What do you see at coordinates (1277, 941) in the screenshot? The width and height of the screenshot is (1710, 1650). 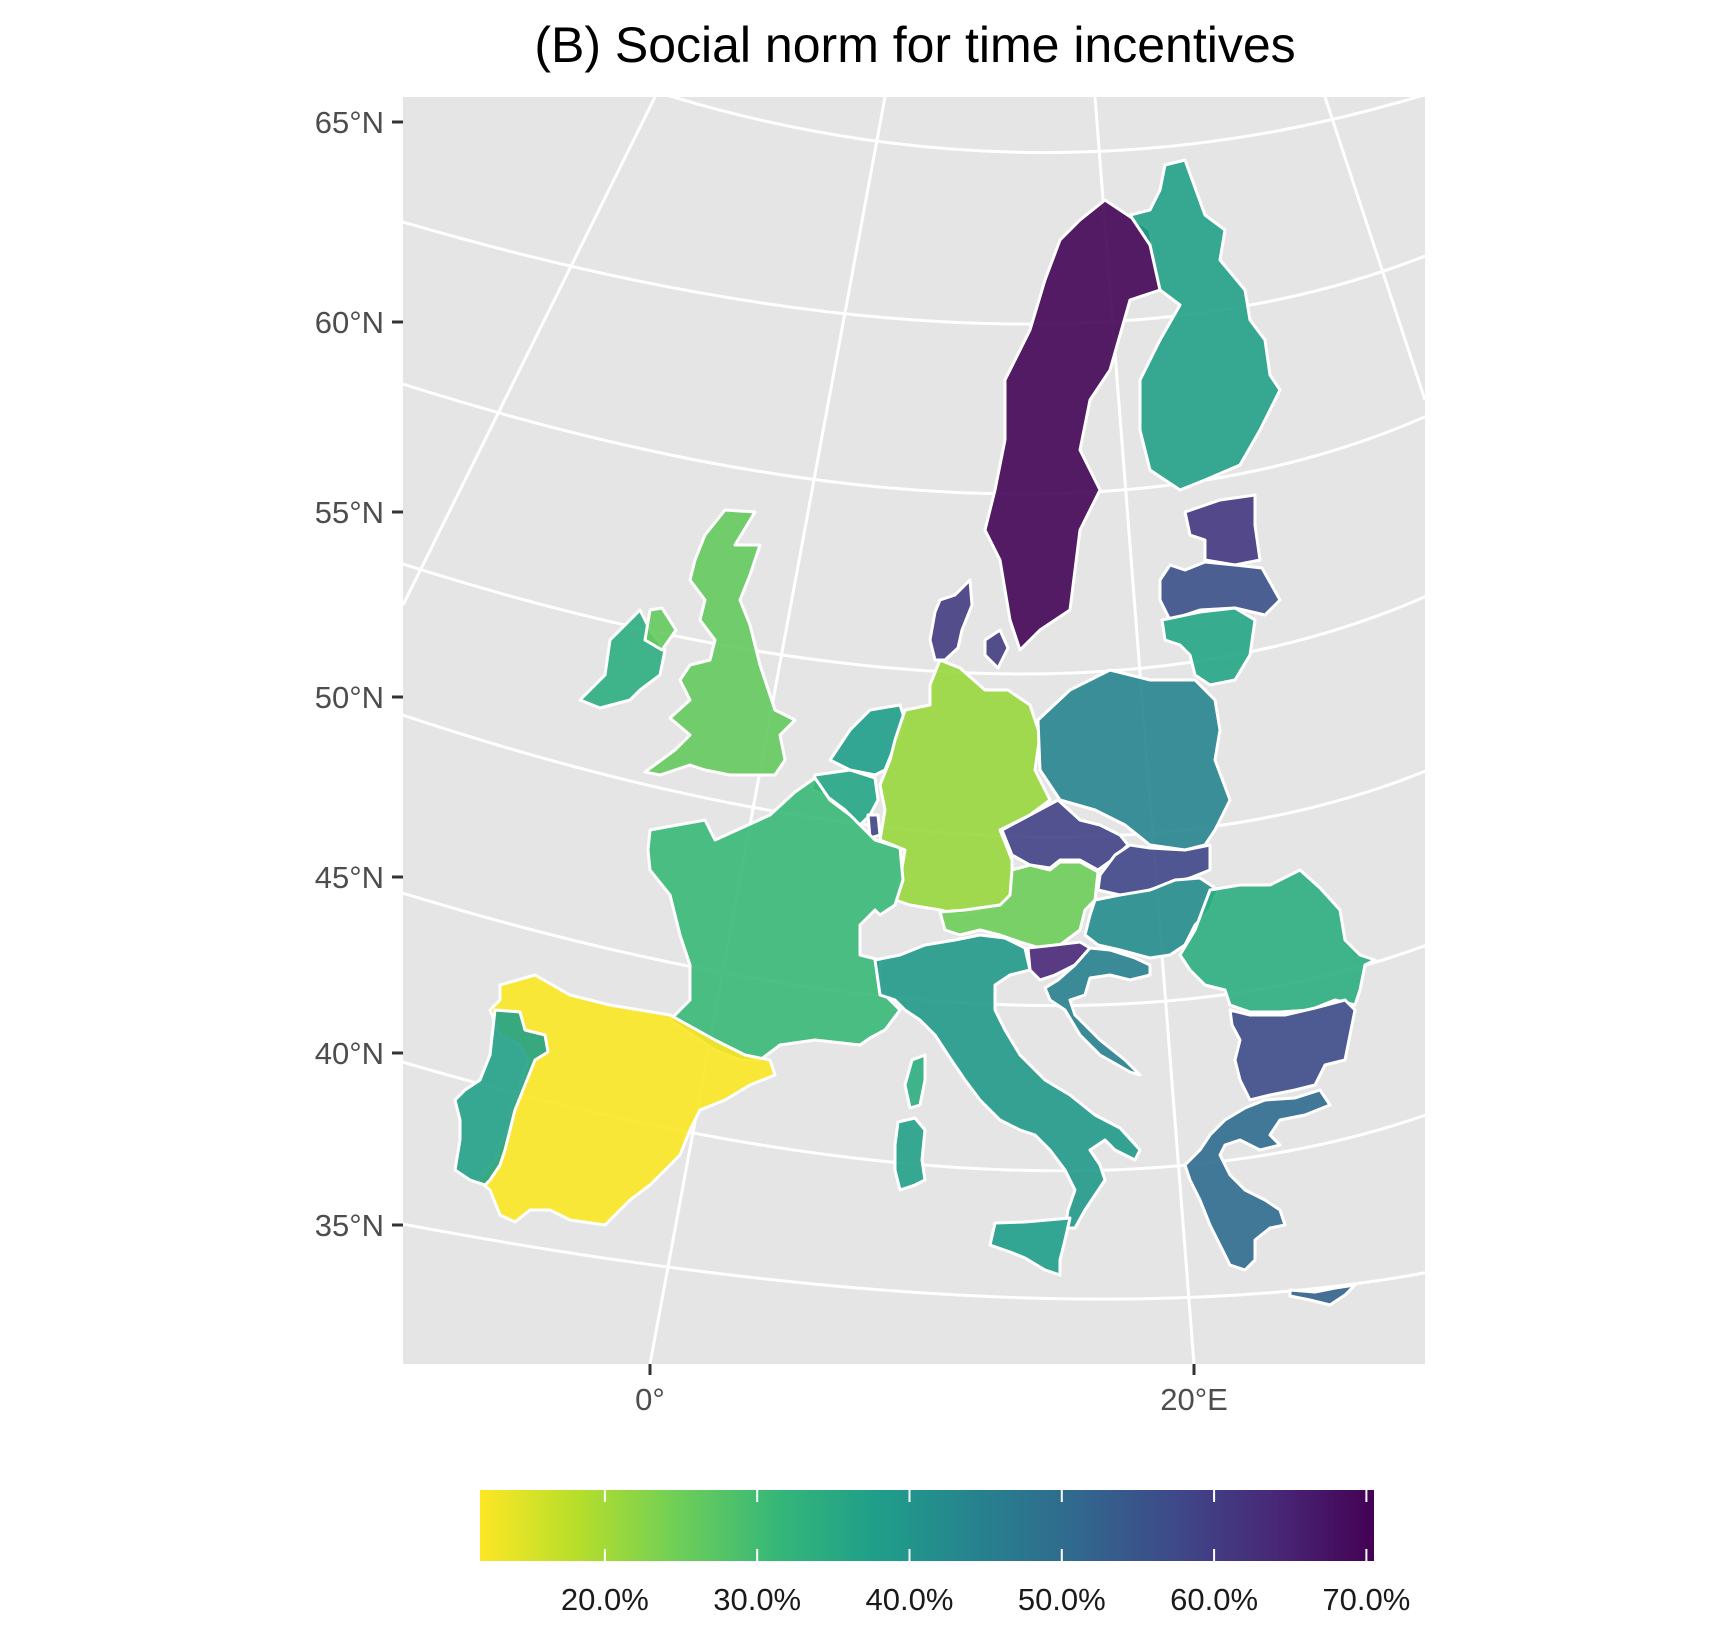 I see `country-romania` at bounding box center [1277, 941].